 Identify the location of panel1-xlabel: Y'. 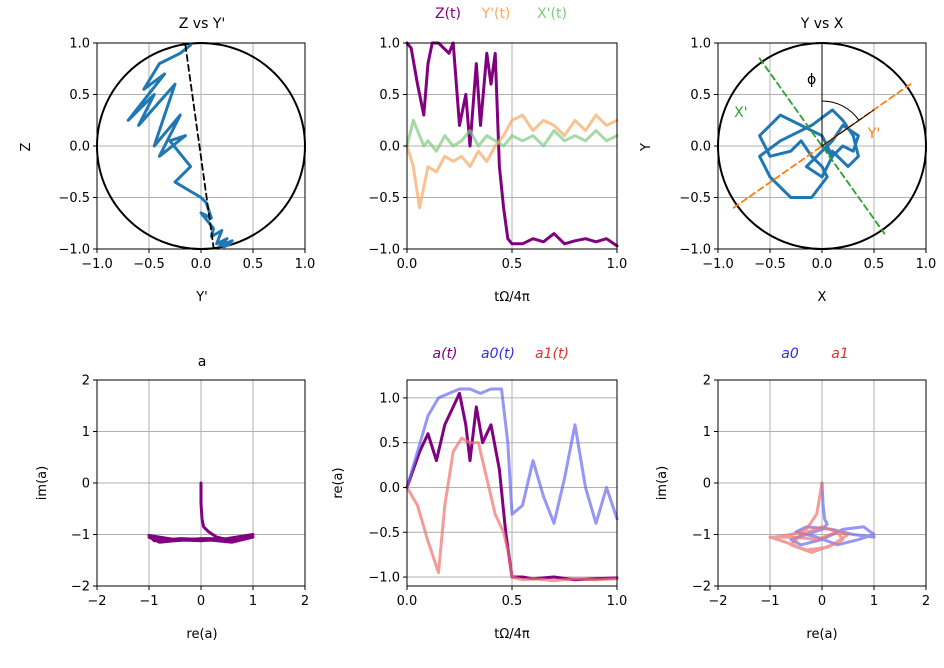
(201, 297).